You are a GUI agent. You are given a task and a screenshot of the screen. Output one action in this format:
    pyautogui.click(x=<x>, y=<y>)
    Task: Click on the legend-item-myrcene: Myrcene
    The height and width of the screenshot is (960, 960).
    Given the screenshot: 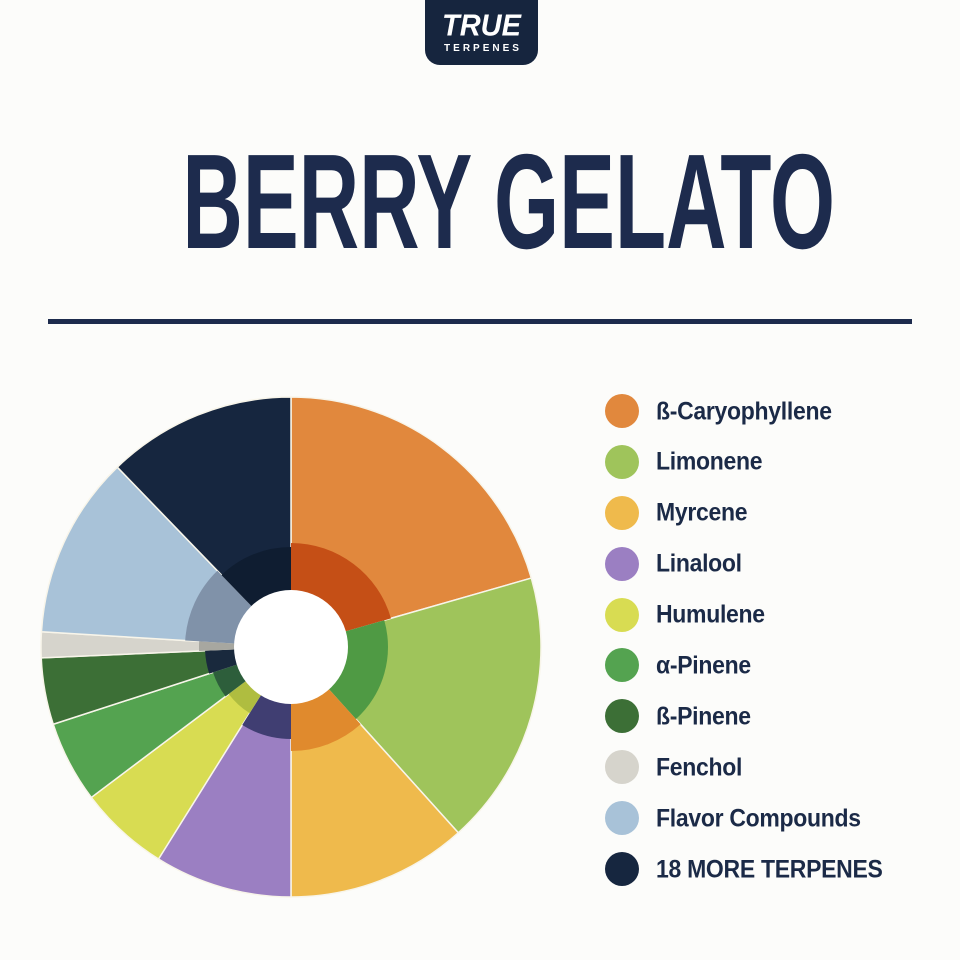 What is the action you would take?
    pyautogui.click(x=744, y=512)
    